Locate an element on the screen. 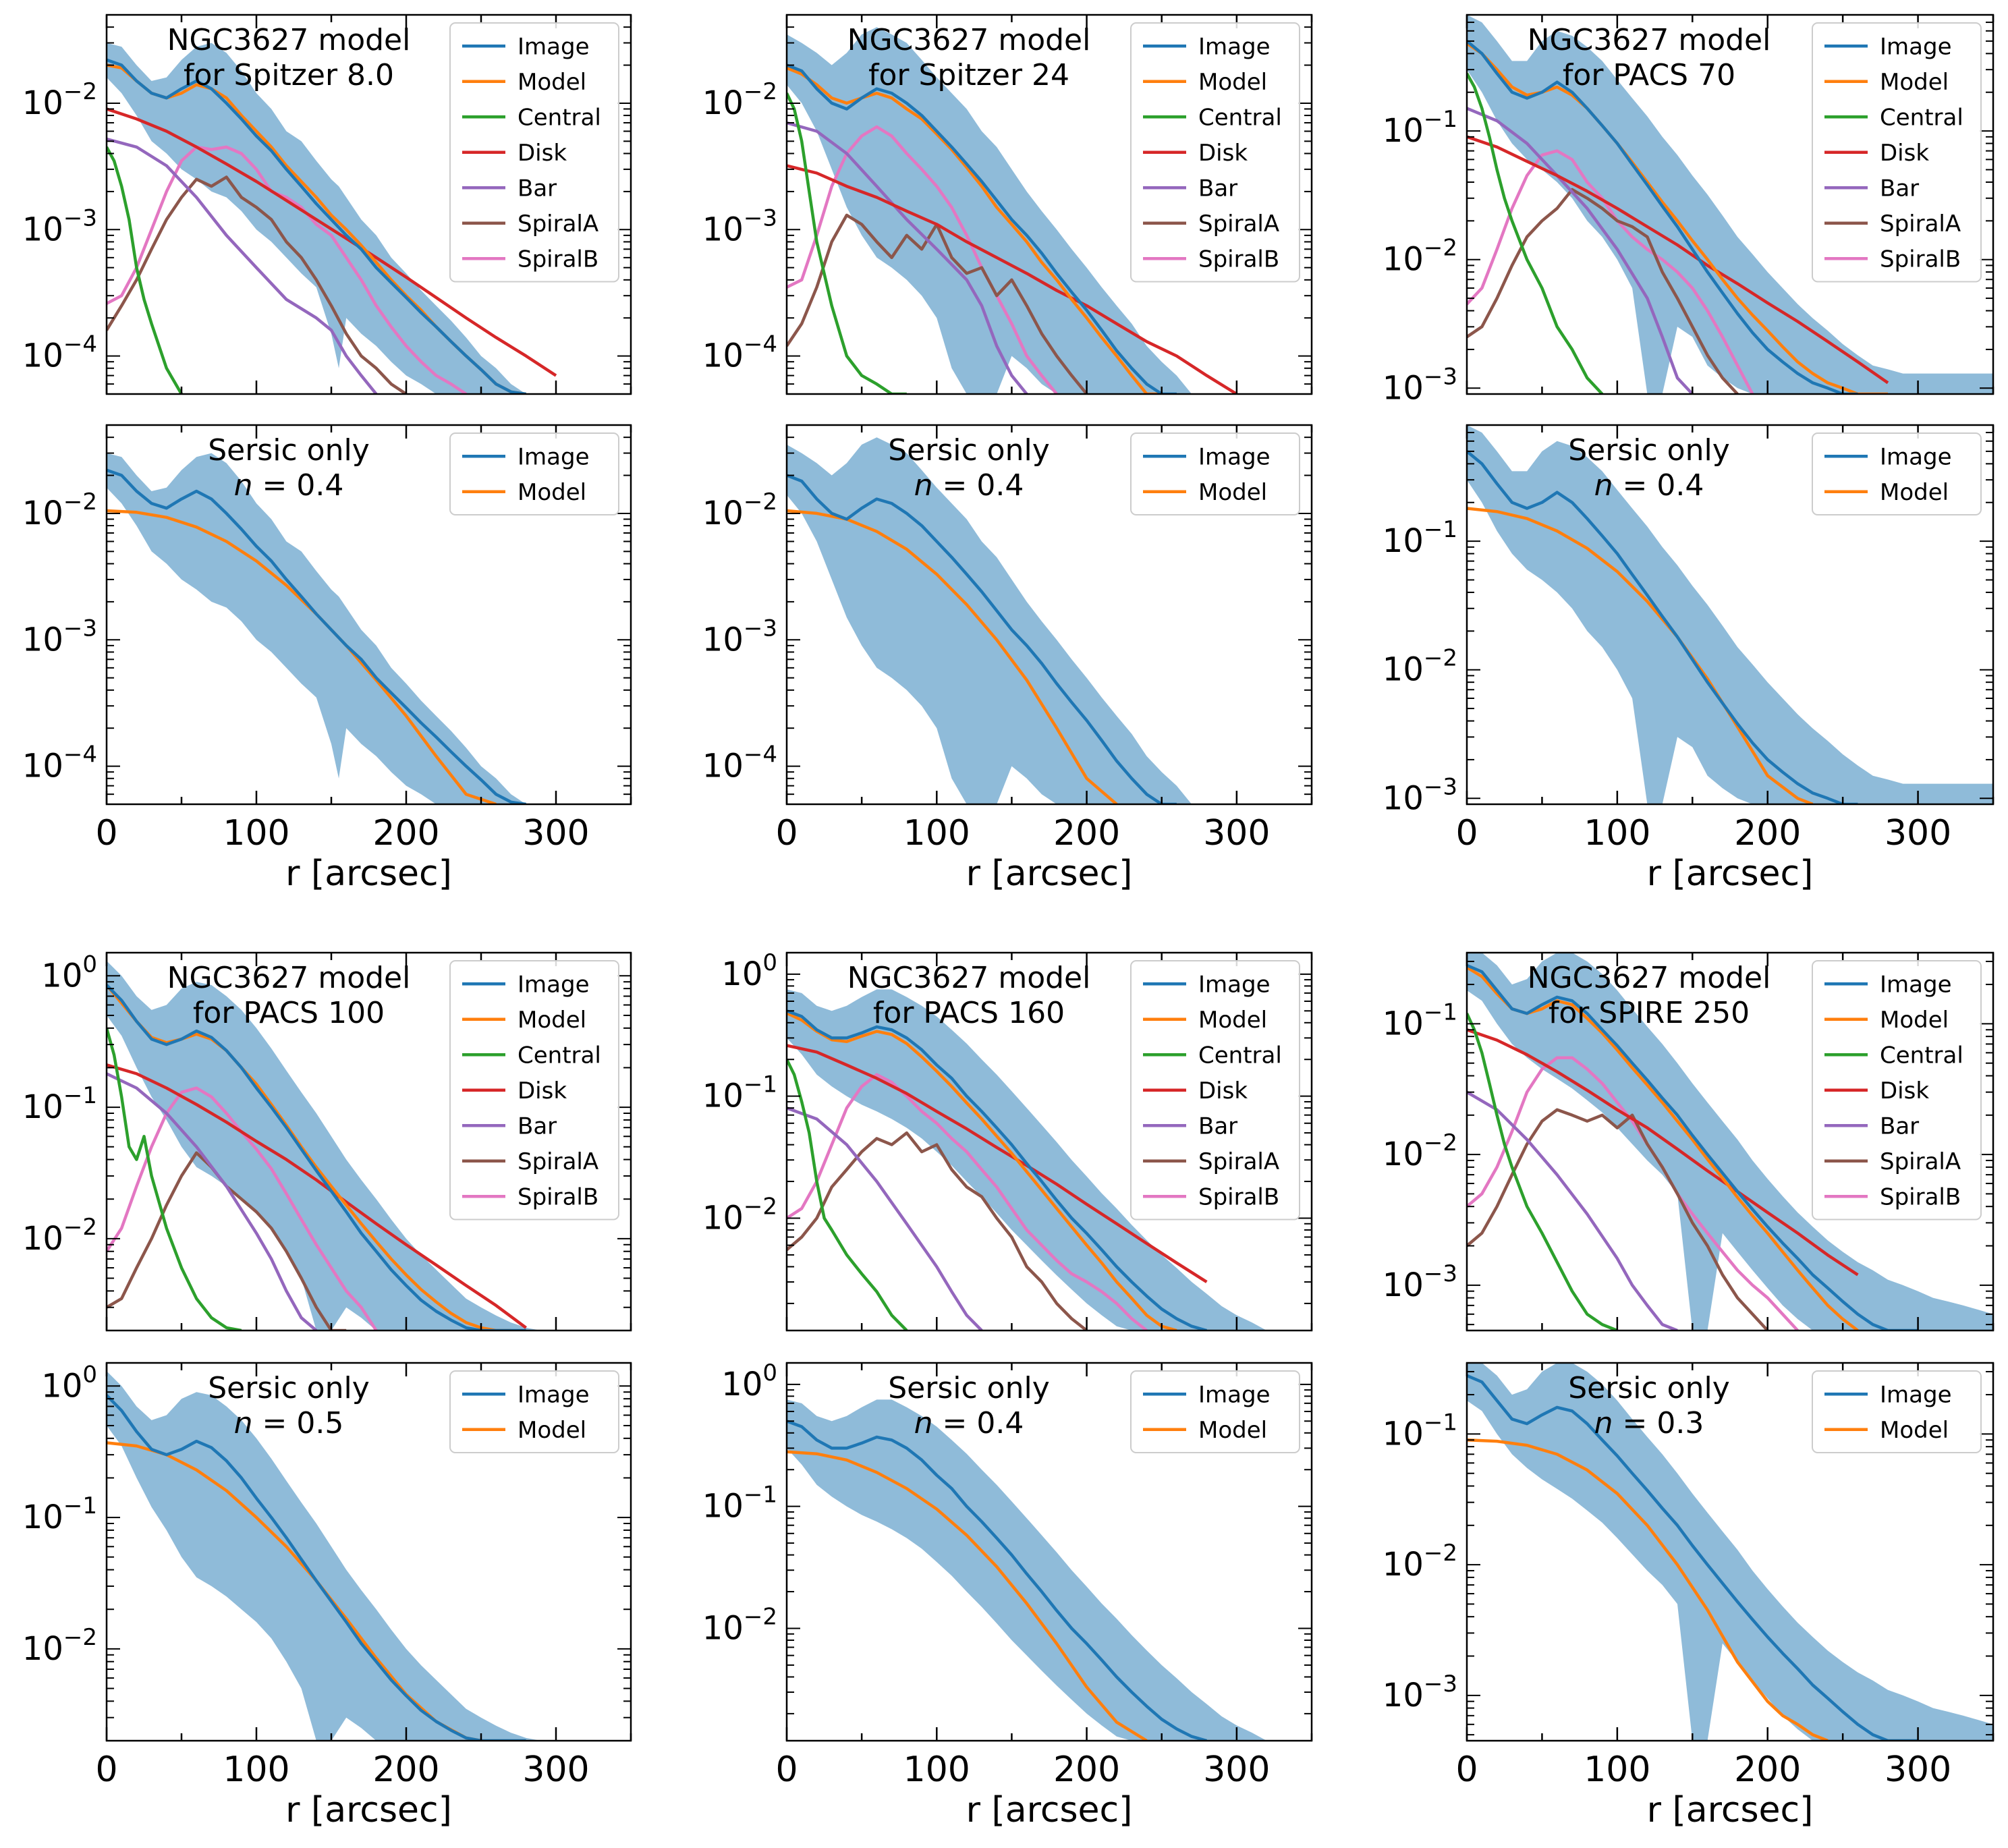 This screenshot has height=1848, width=2008. panel-title: NGC3627 model is located at coordinates (969, 978).